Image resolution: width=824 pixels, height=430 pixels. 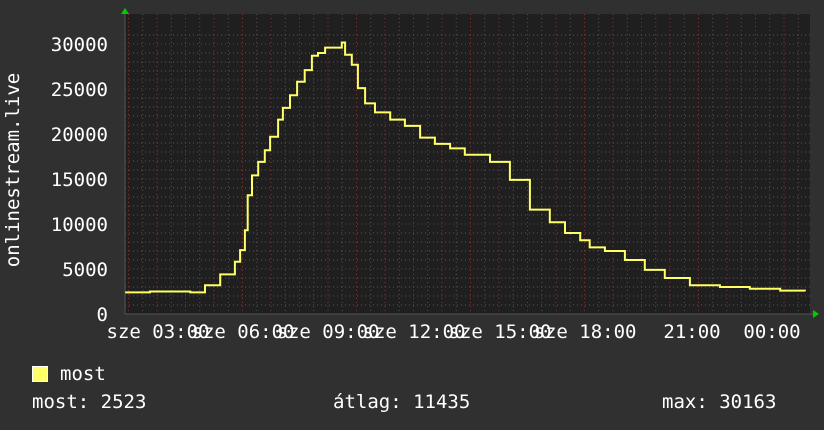 What do you see at coordinates (243, 332) in the screenshot?
I see `x-tick-label: sze 06:00` at bounding box center [243, 332].